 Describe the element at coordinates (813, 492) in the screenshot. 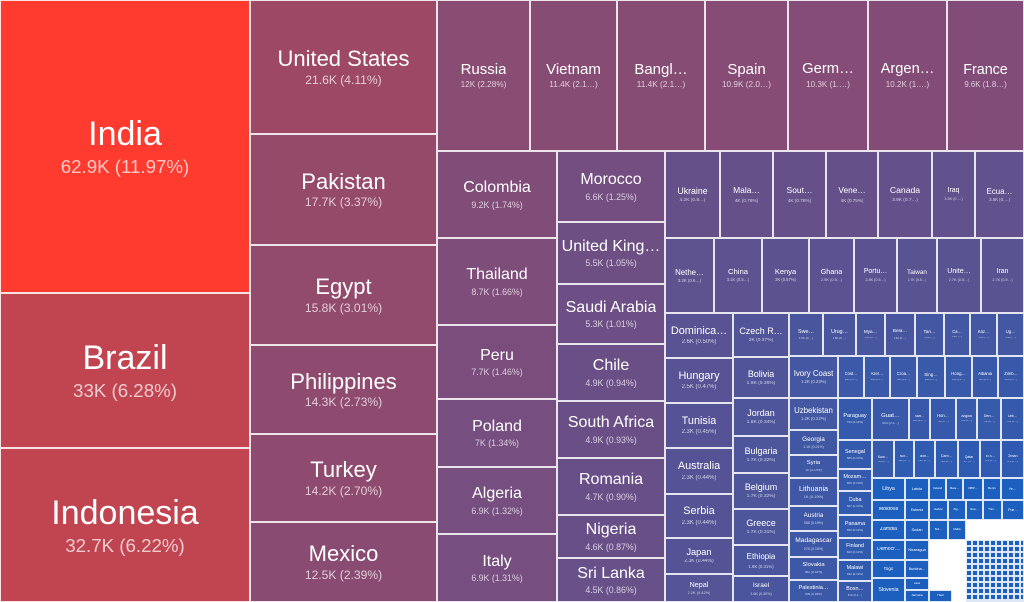

I see `treemap-tile: Lithuania 1K (0.19%)` at that location.